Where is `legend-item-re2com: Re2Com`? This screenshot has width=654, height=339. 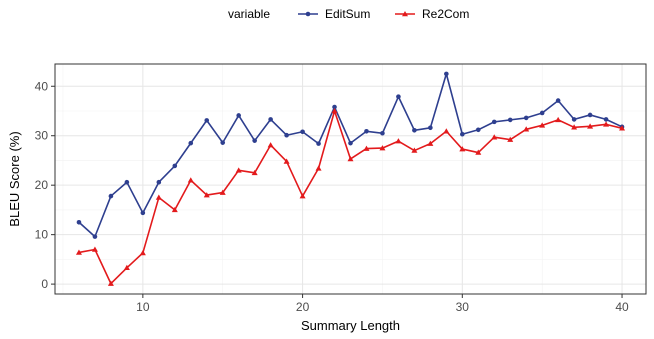
legend-item-re2com: Re2Com is located at coordinates (432, 14).